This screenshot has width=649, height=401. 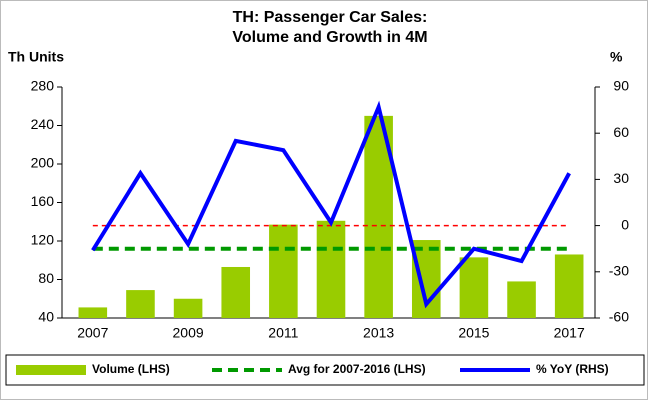 What do you see at coordinates (621, 86) in the screenshot?
I see `y2-tick-label: 90` at bounding box center [621, 86].